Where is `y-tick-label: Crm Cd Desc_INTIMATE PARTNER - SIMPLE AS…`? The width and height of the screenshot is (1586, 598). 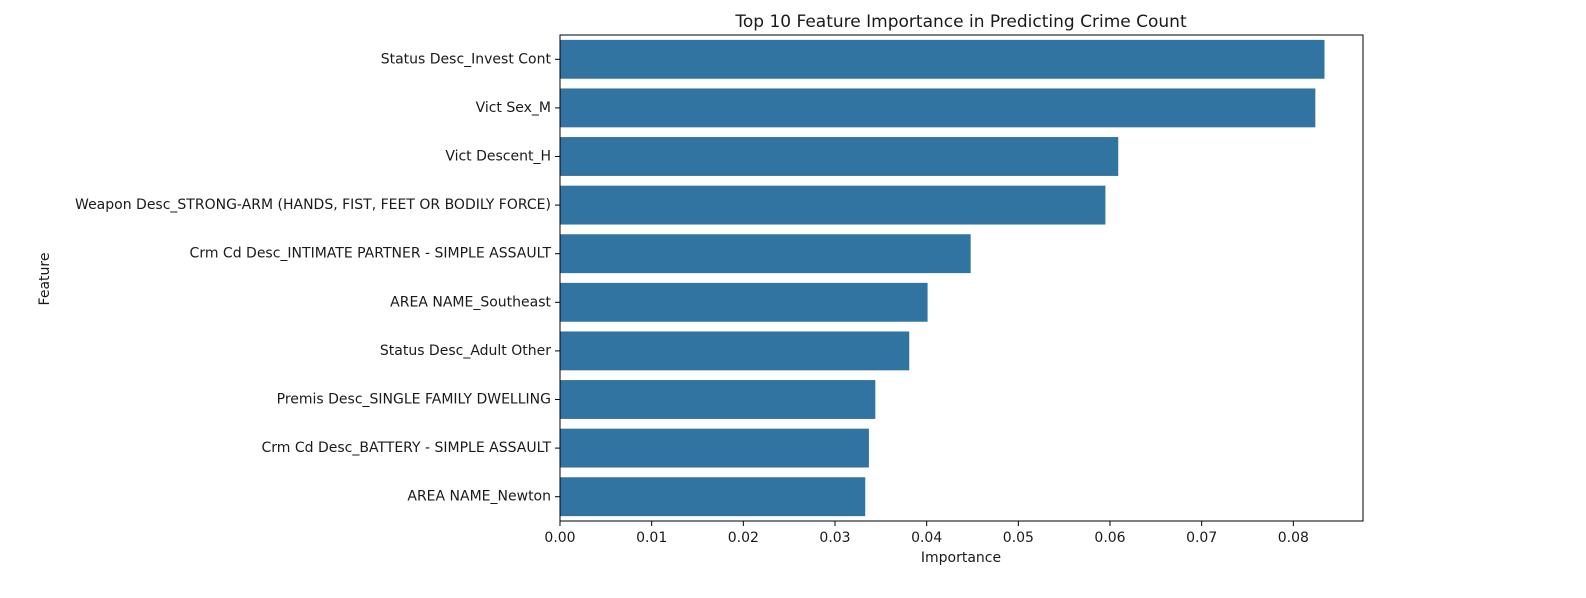 y-tick-label: Crm Cd Desc_INTIMATE PARTNER - SIMPLE AS… is located at coordinates (371, 254).